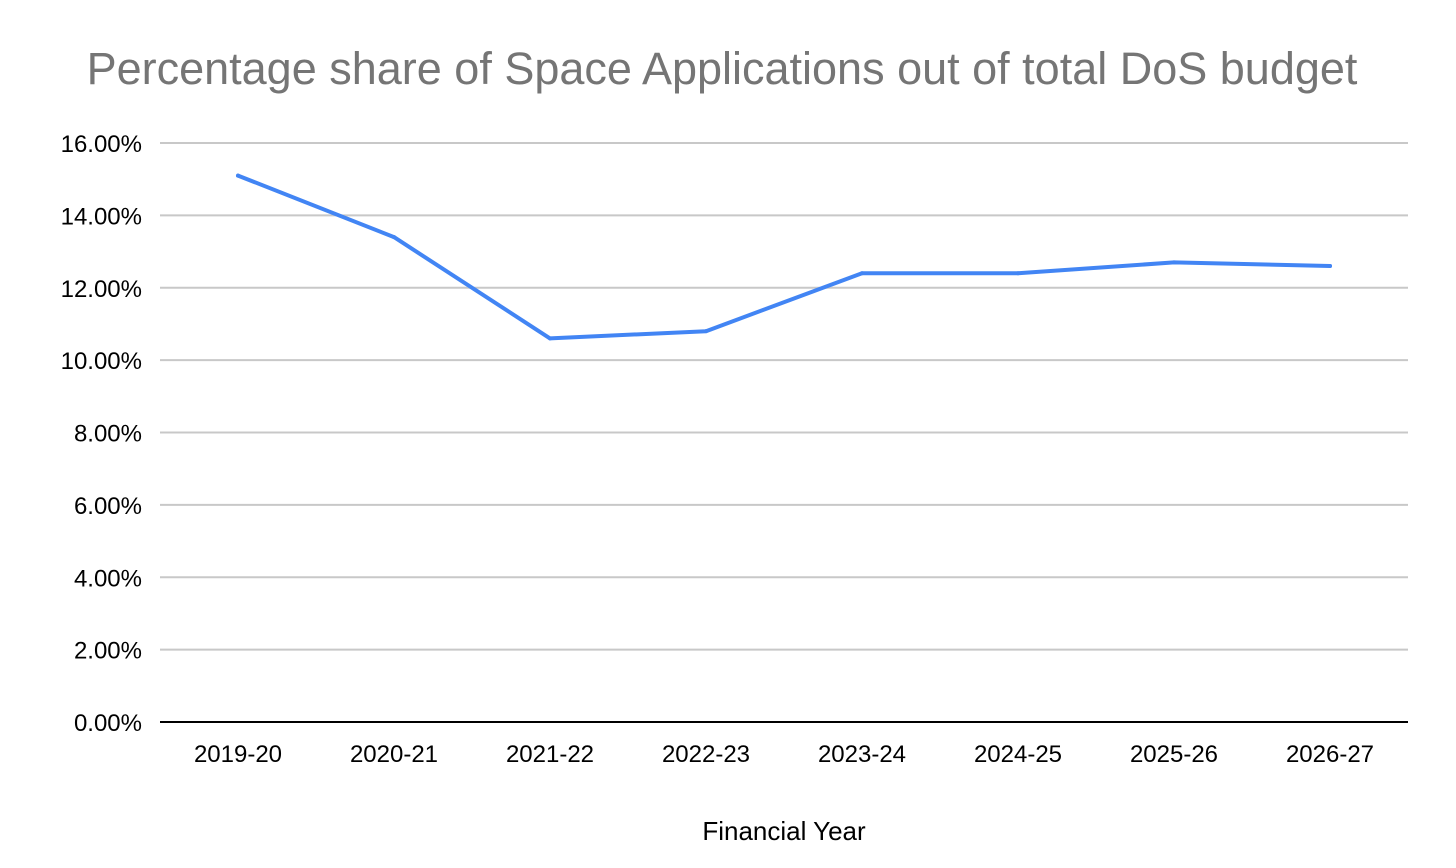 Image resolution: width=1456 pixels, height=868 pixels. Describe the element at coordinates (238, 754) in the screenshot. I see `x-tick-label: 2019-20` at that location.